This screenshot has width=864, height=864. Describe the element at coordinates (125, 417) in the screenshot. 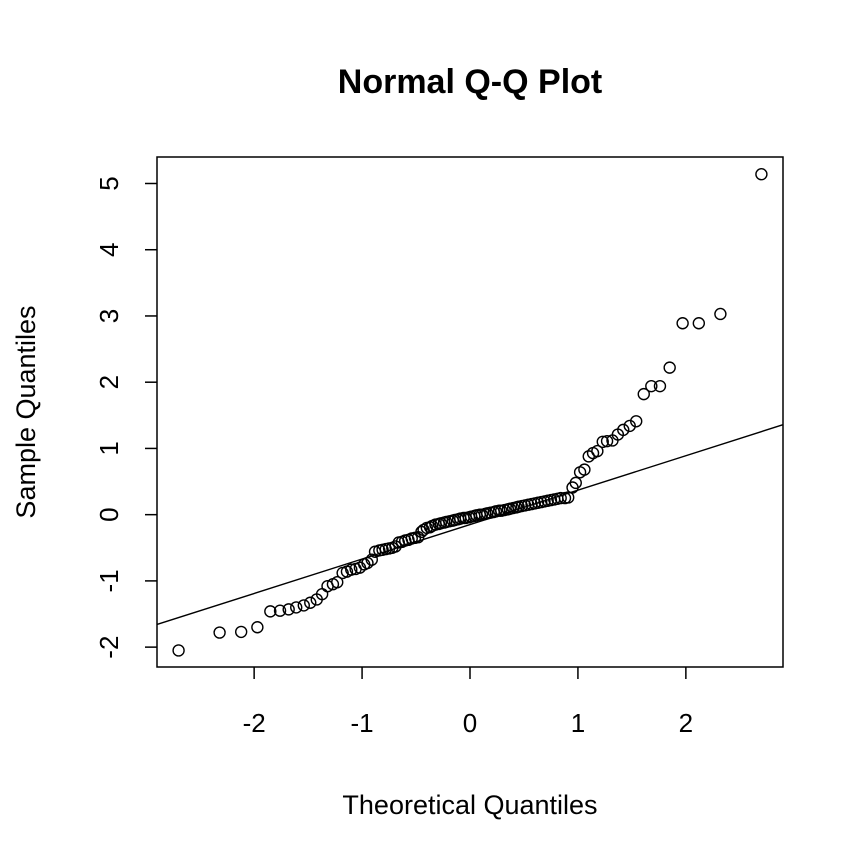

I see `y-axis: -2 -1 0 1 2 3 4 5` at that location.